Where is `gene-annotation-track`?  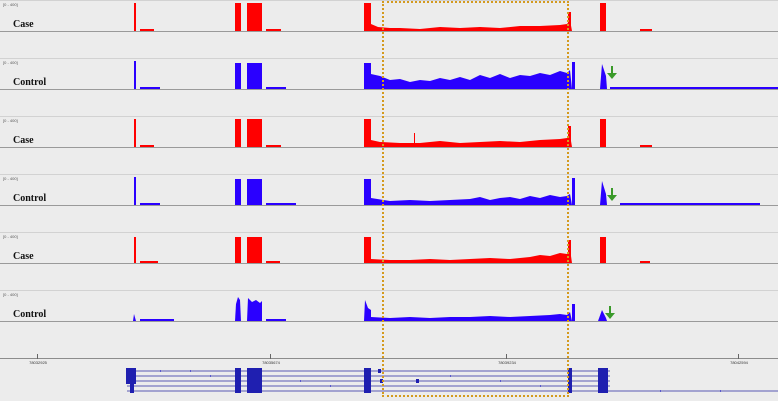
gene-annotation-track is located at coordinates (389, 384).